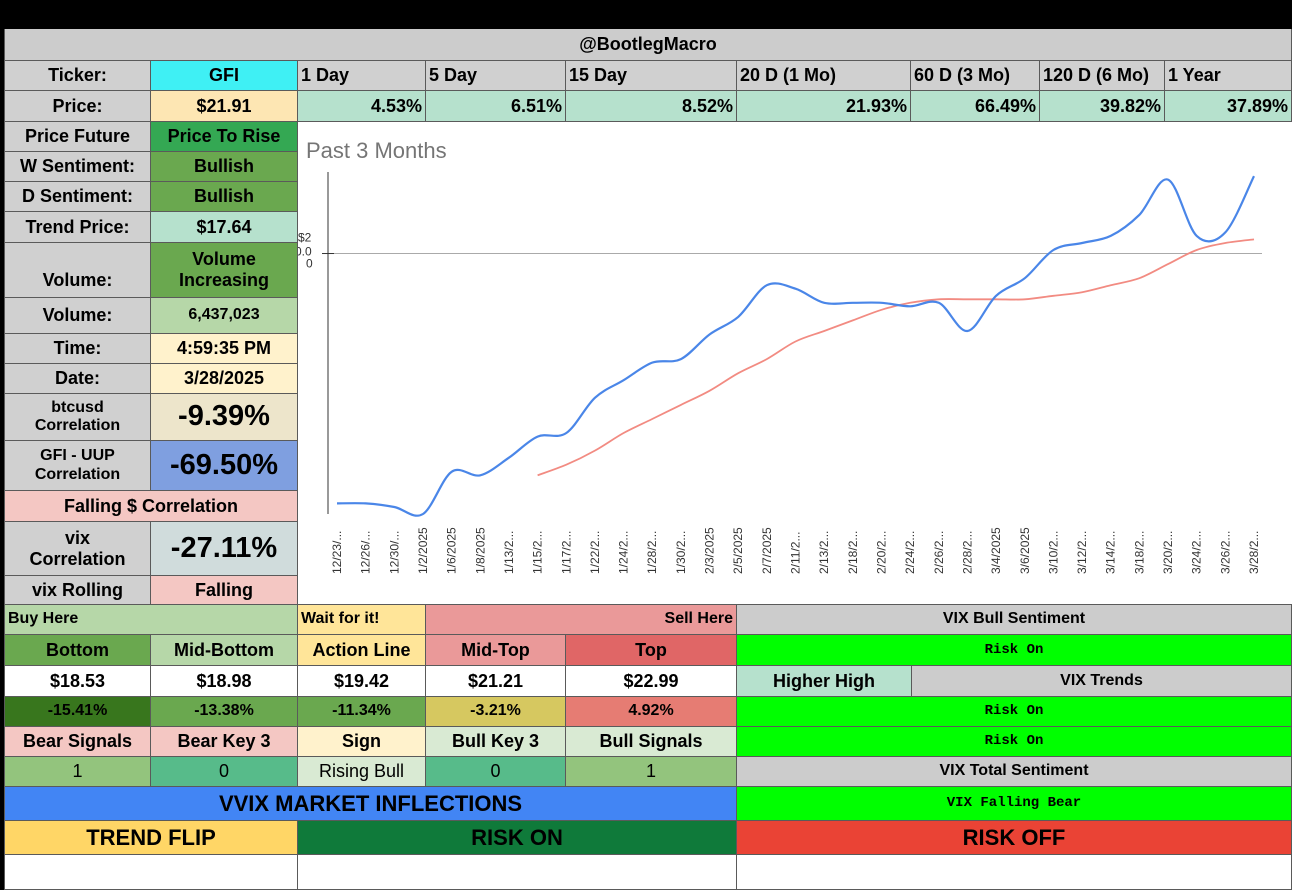  I want to click on price-value: $21.91, so click(224, 106).